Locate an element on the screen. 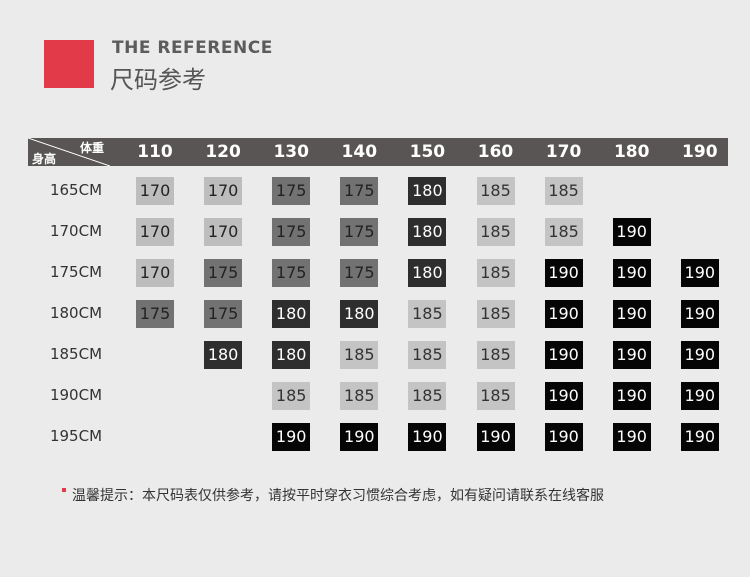 Image resolution: width=750 pixels, height=577 pixels. weight-column-header: 190 is located at coordinates (700, 152).